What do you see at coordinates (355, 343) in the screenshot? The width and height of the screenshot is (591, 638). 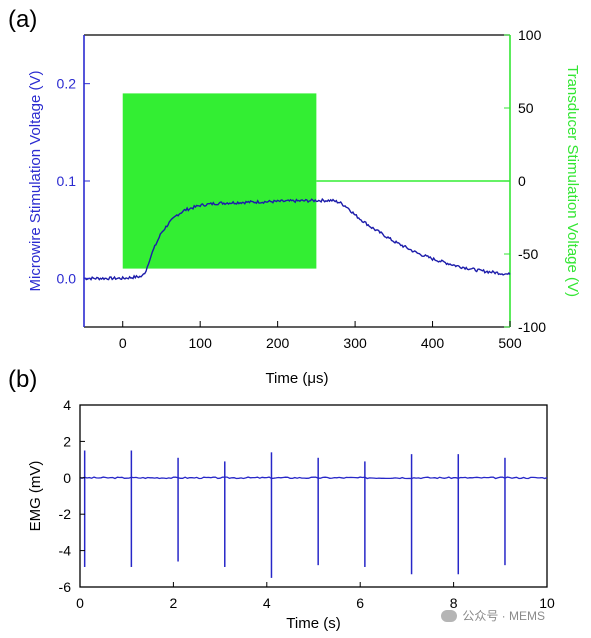 I see `x-tick-label: 300` at bounding box center [355, 343].